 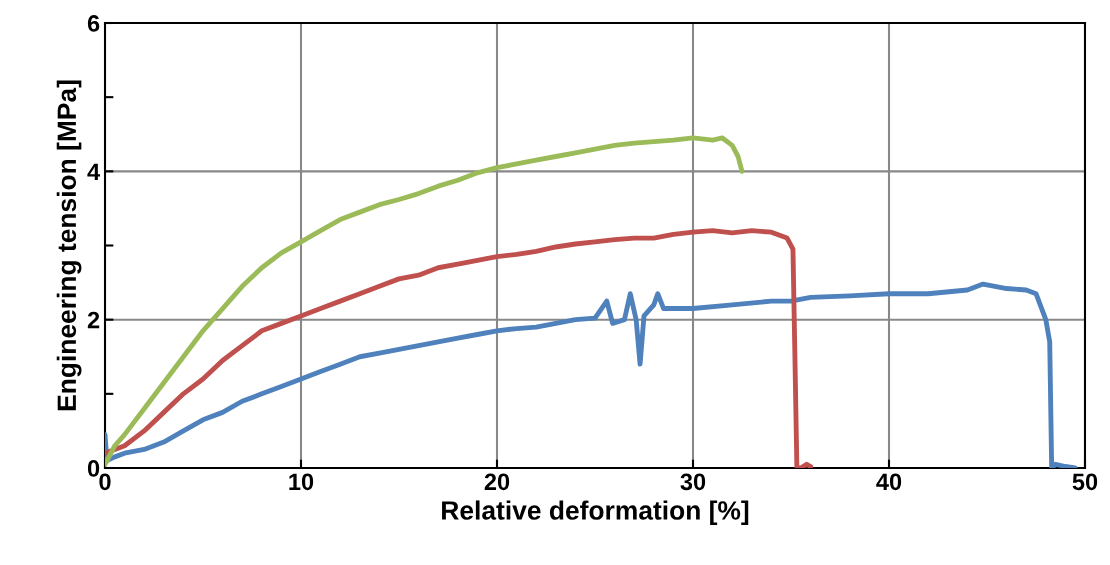 I want to click on x-tick-label: 30, so click(x=693, y=482).